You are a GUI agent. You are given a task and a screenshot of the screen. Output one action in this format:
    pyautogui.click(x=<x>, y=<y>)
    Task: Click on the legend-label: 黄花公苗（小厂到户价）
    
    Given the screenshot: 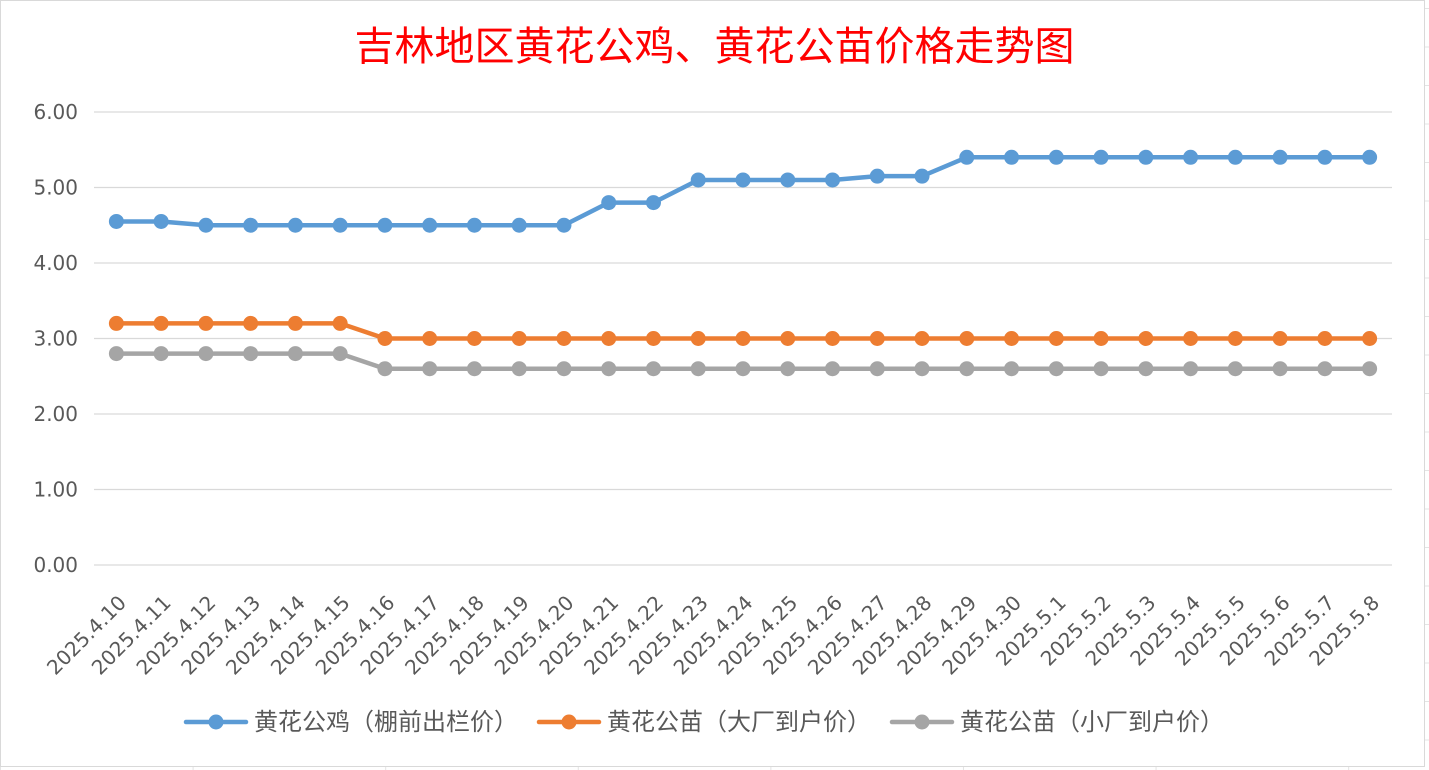 What is the action you would take?
    pyautogui.click(x=1092, y=722)
    